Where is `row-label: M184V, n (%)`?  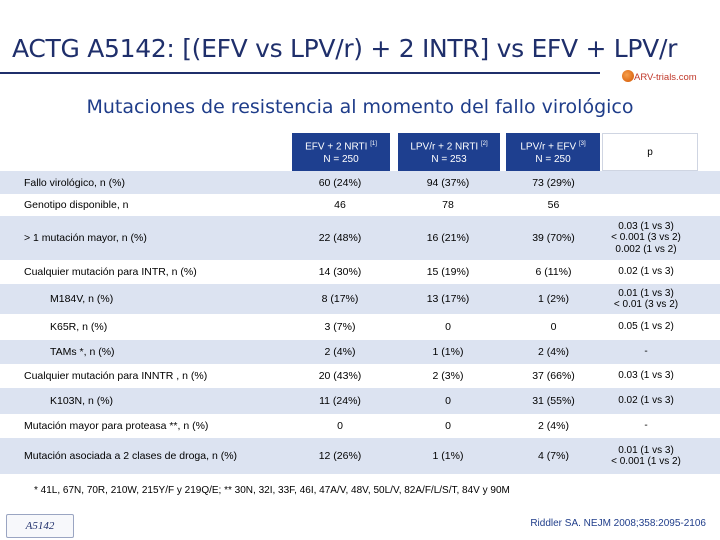 row-label: M184V, n (%) is located at coordinates (82, 299).